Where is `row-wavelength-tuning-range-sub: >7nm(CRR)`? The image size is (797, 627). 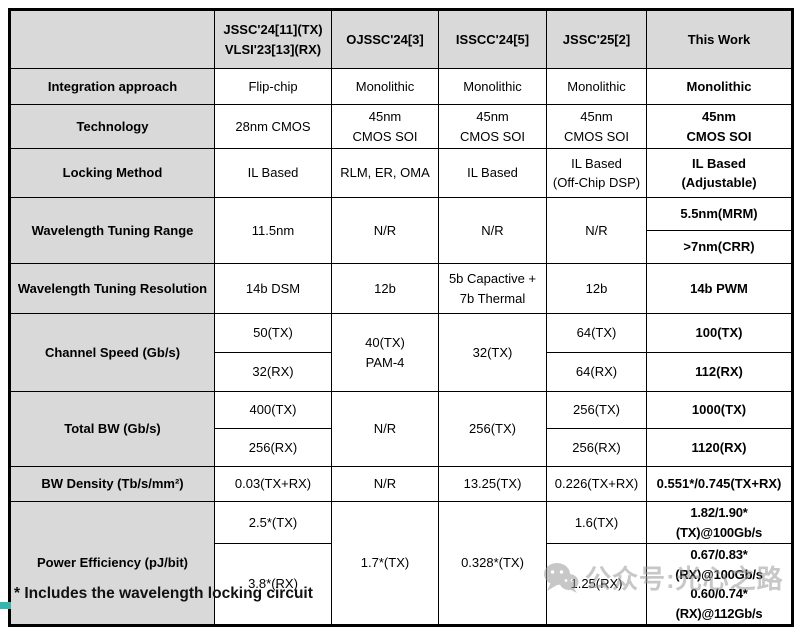 row-wavelength-tuning-range-sub: >7nm(CRR) is located at coordinates (401, 247).